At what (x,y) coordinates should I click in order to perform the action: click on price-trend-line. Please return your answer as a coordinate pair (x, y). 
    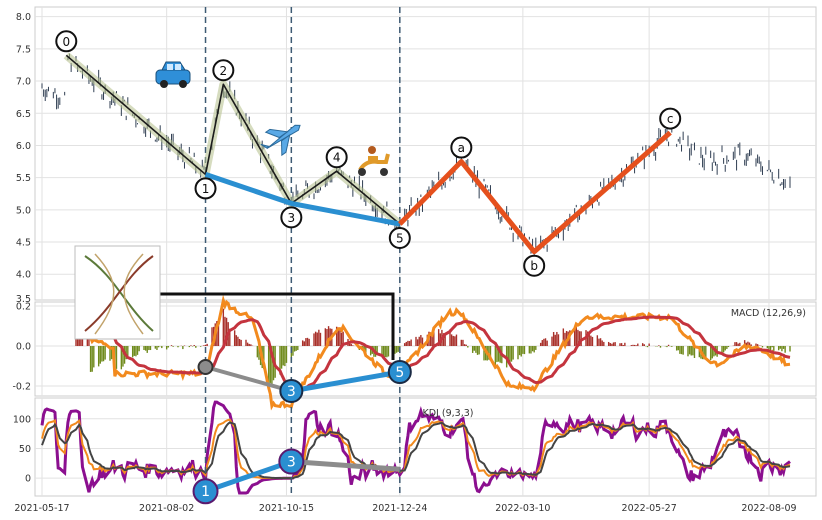
    Looking at the image, I should click on (302, 199).